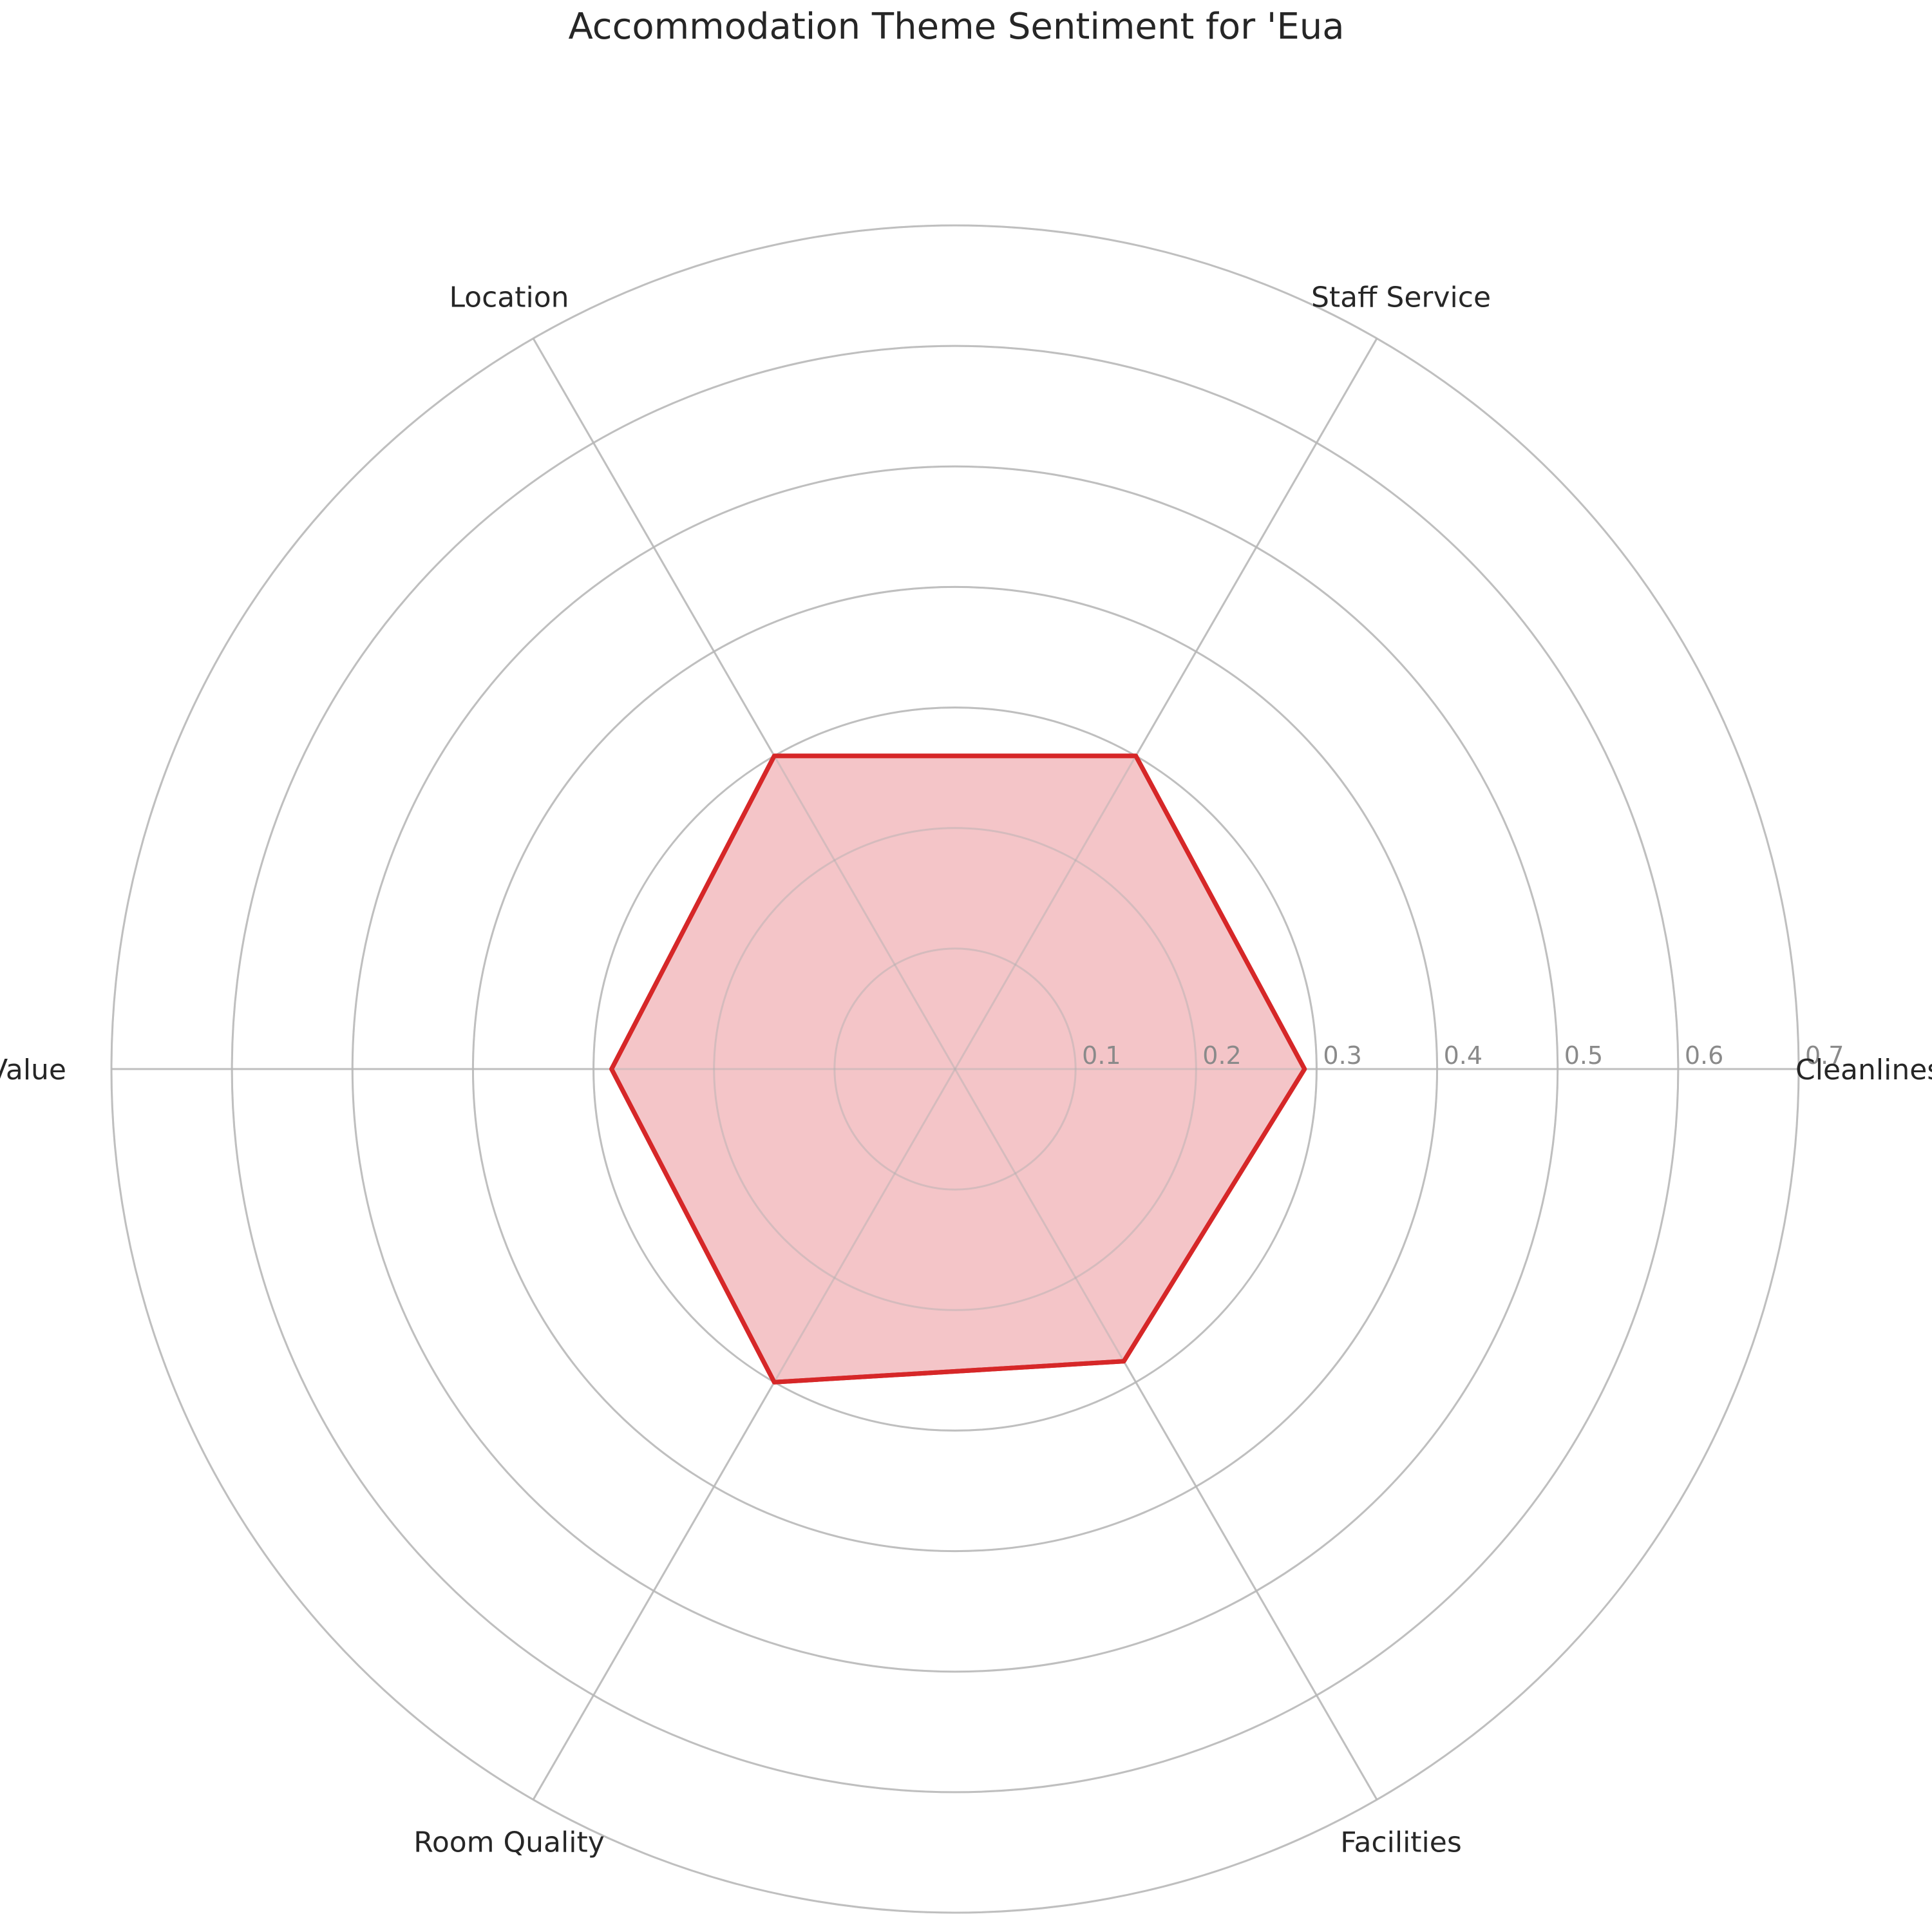 The height and width of the screenshot is (1932, 1932). What do you see at coordinates (1342, 1055) in the screenshot?
I see `radial-tick-label: 0.3` at bounding box center [1342, 1055].